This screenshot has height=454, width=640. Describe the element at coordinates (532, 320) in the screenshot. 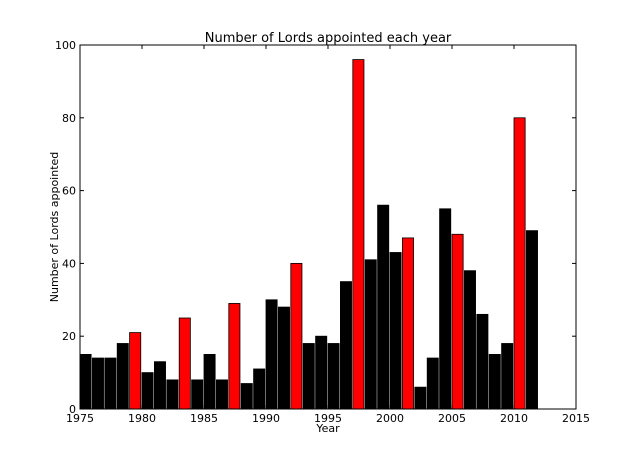

I see `bar-2011` at that location.